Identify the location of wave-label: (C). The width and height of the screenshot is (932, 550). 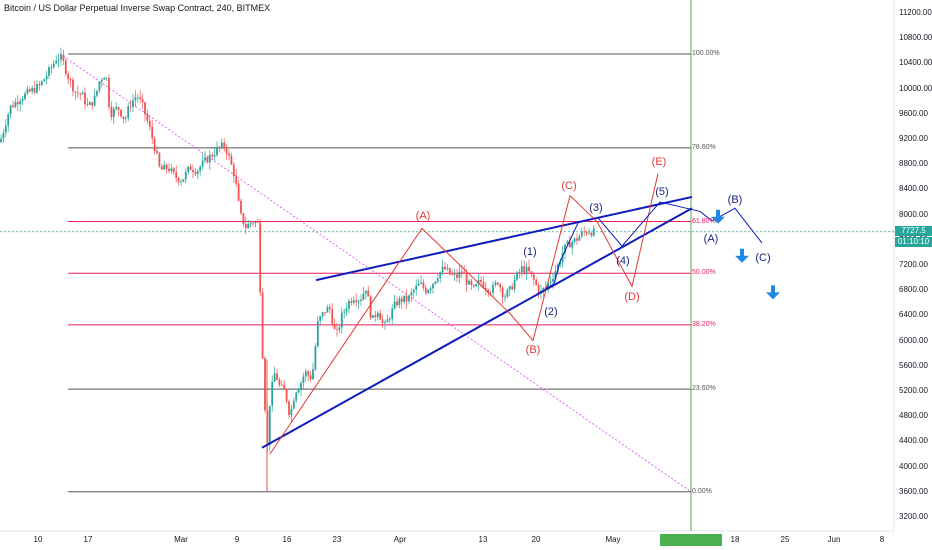
(763, 258).